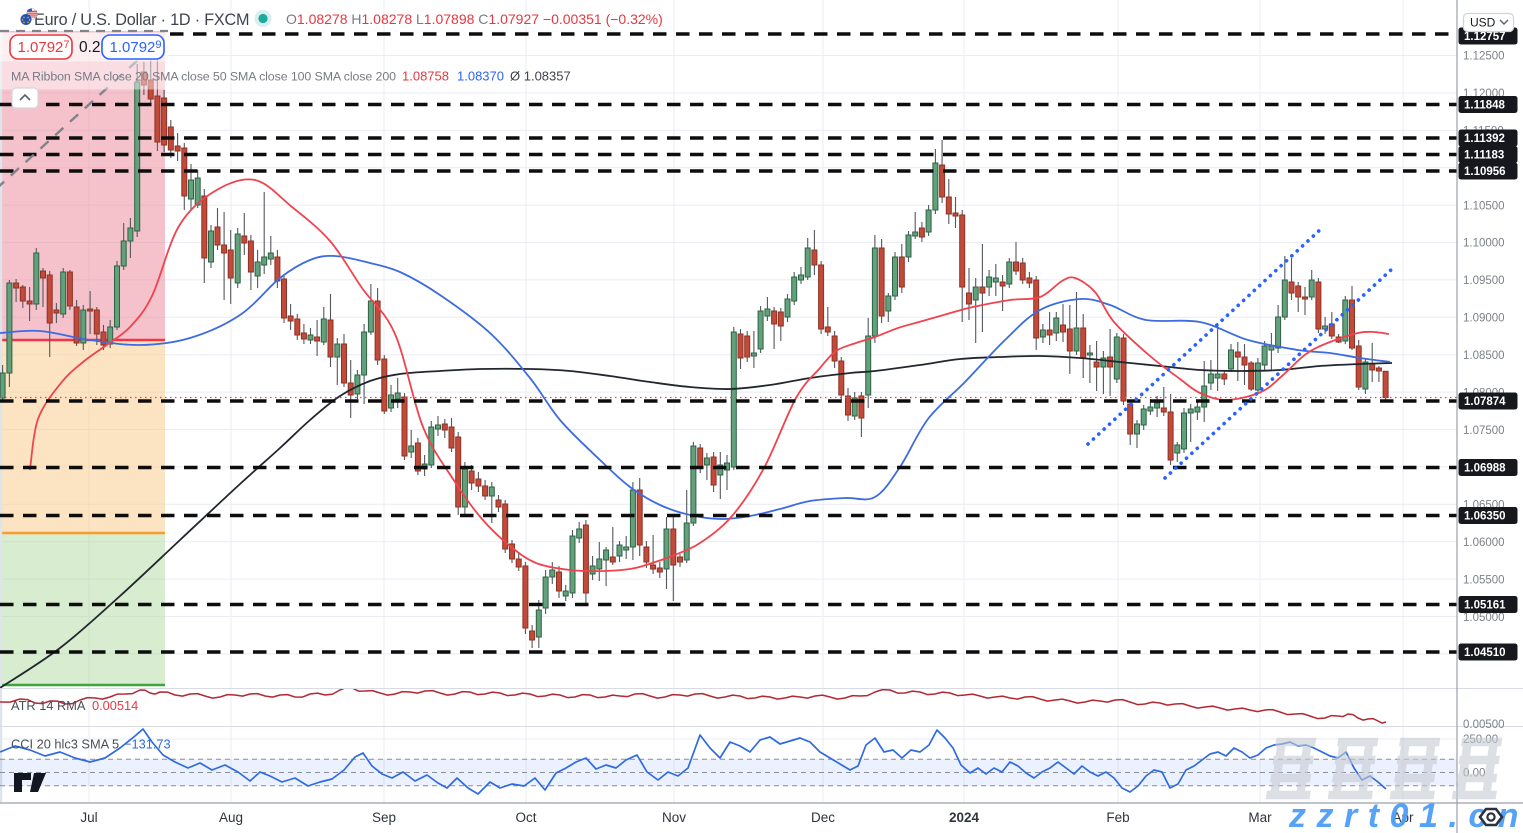 The height and width of the screenshot is (833, 1523). What do you see at coordinates (1485, 653) in the screenshot?
I see `svg-text: 1.04510` at bounding box center [1485, 653].